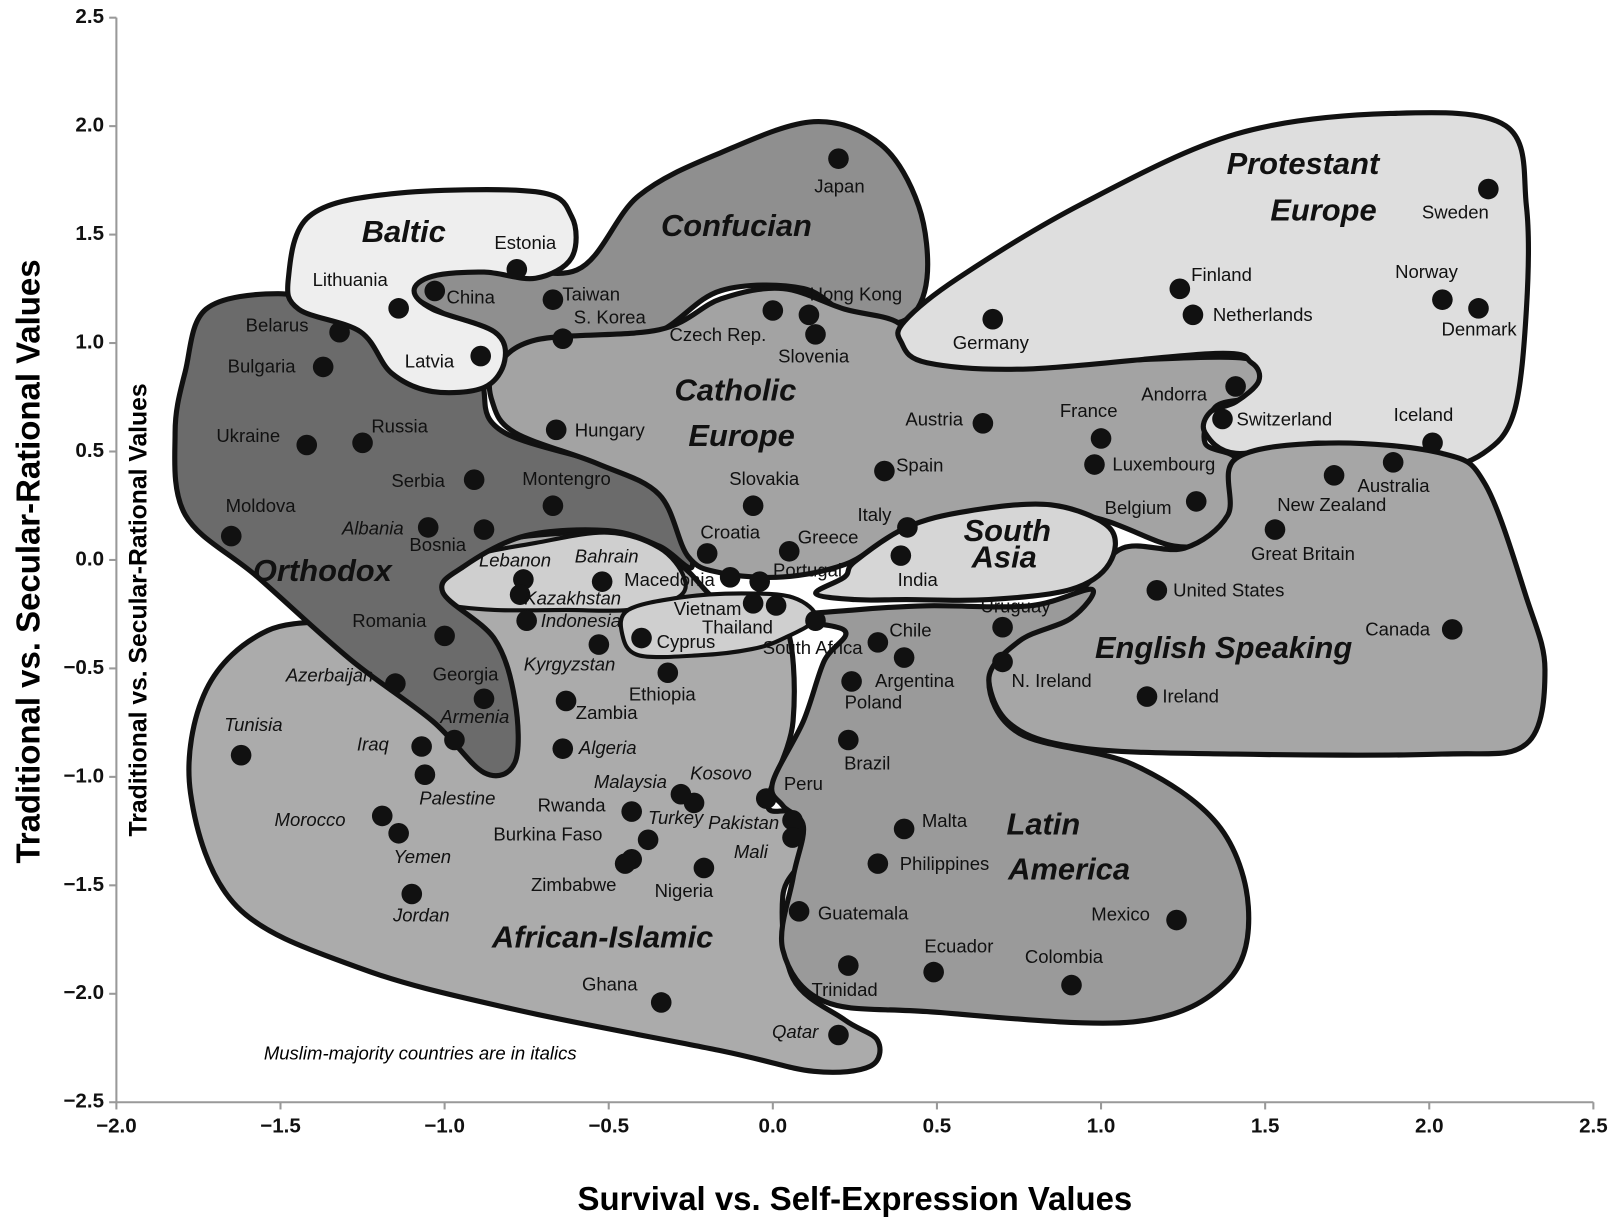 The width and height of the screenshot is (1615, 1226). What do you see at coordinates (1138, 507) in the screenshot?
I see `point-label: Belgium` at bounding box center [1138, 507].